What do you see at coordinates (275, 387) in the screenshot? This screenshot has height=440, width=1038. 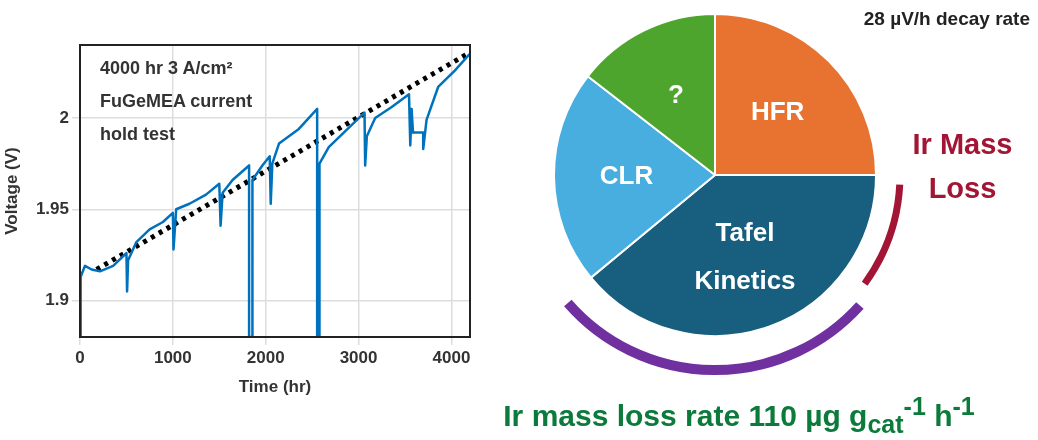 I see `x-axis-title: Time (hr)` at bounding box center [275, 387].